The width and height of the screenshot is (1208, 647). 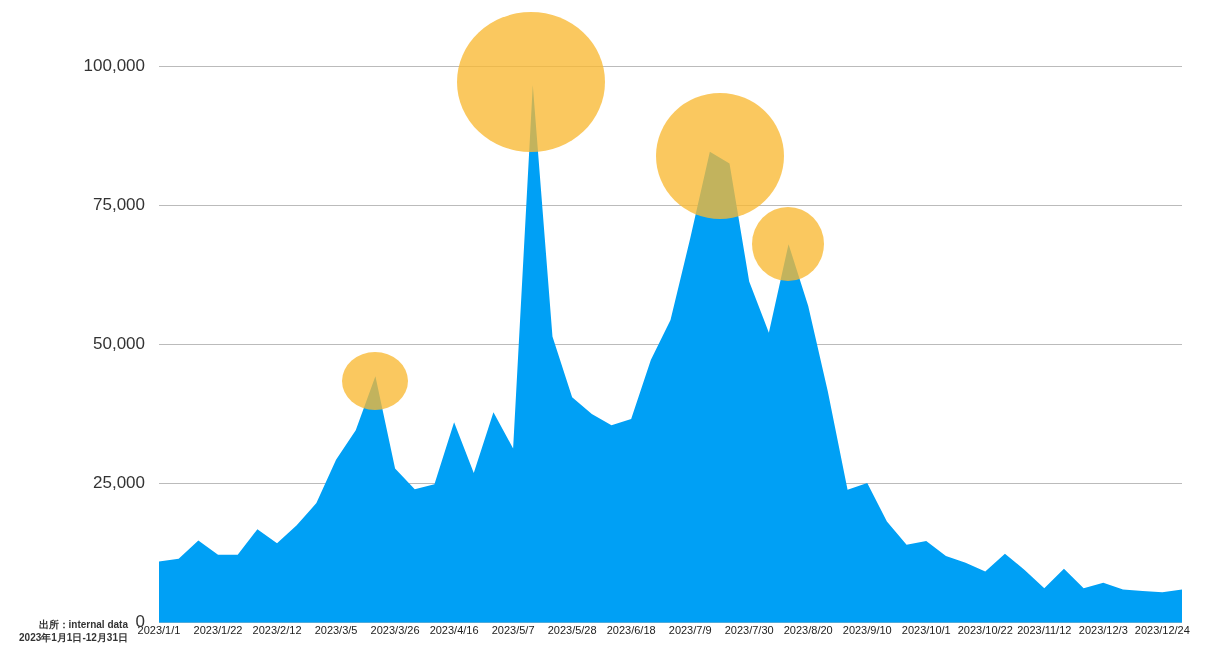 What do you see at coordinates (985, 630) in the screenshot?
I see `x-tick-label: 2023/10/22` at bounding box center [985, 630].